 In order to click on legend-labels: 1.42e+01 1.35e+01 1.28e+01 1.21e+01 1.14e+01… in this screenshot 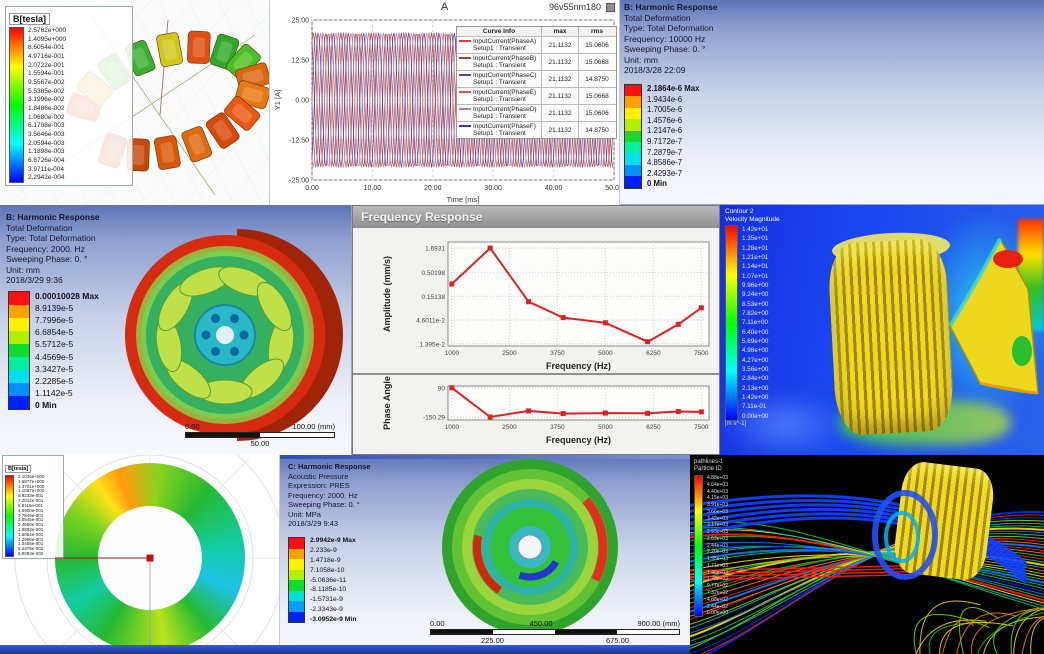, I will do `click(755, 323)`.